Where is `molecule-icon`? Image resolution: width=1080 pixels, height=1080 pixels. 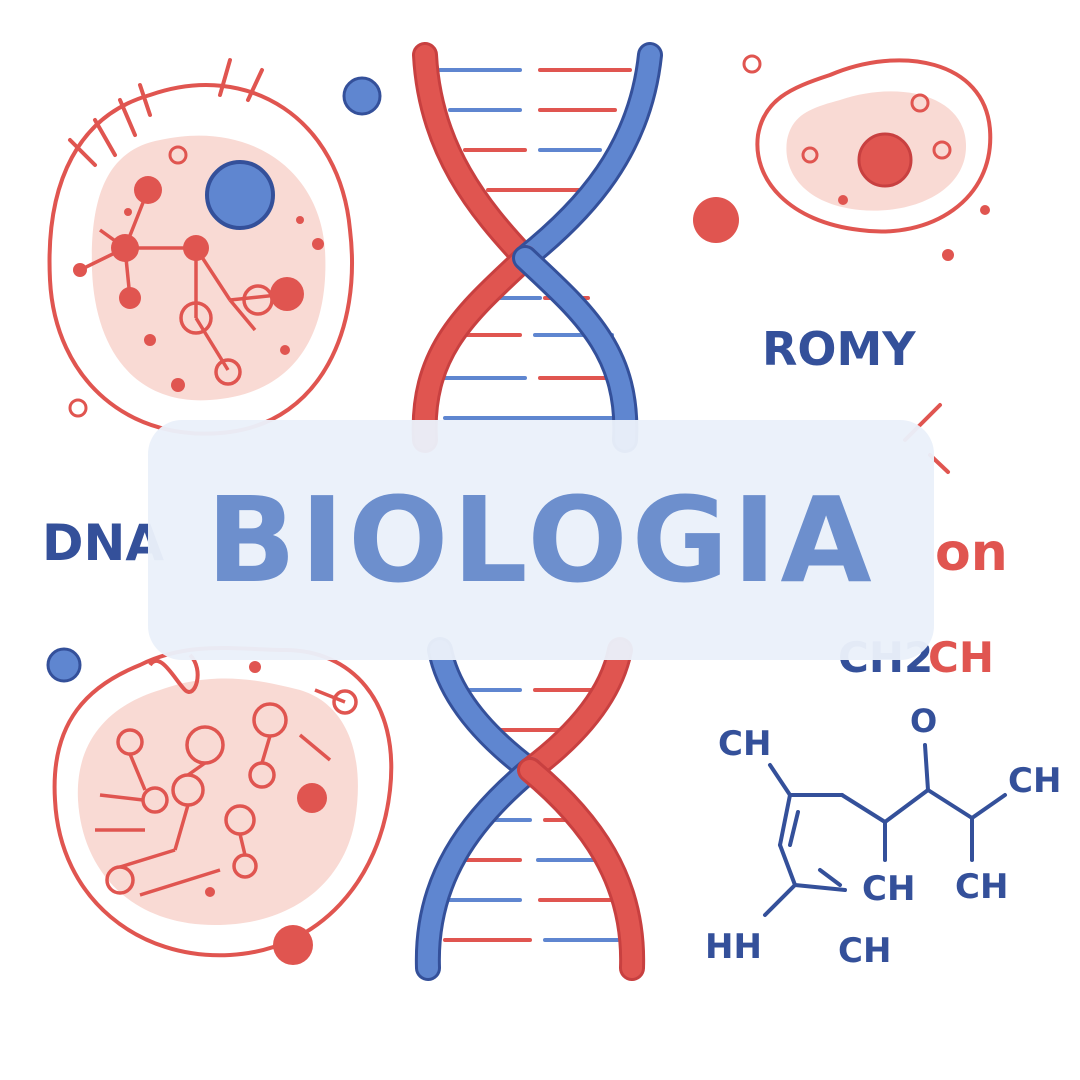
molecule-icon is located at coordinates (885, 830).